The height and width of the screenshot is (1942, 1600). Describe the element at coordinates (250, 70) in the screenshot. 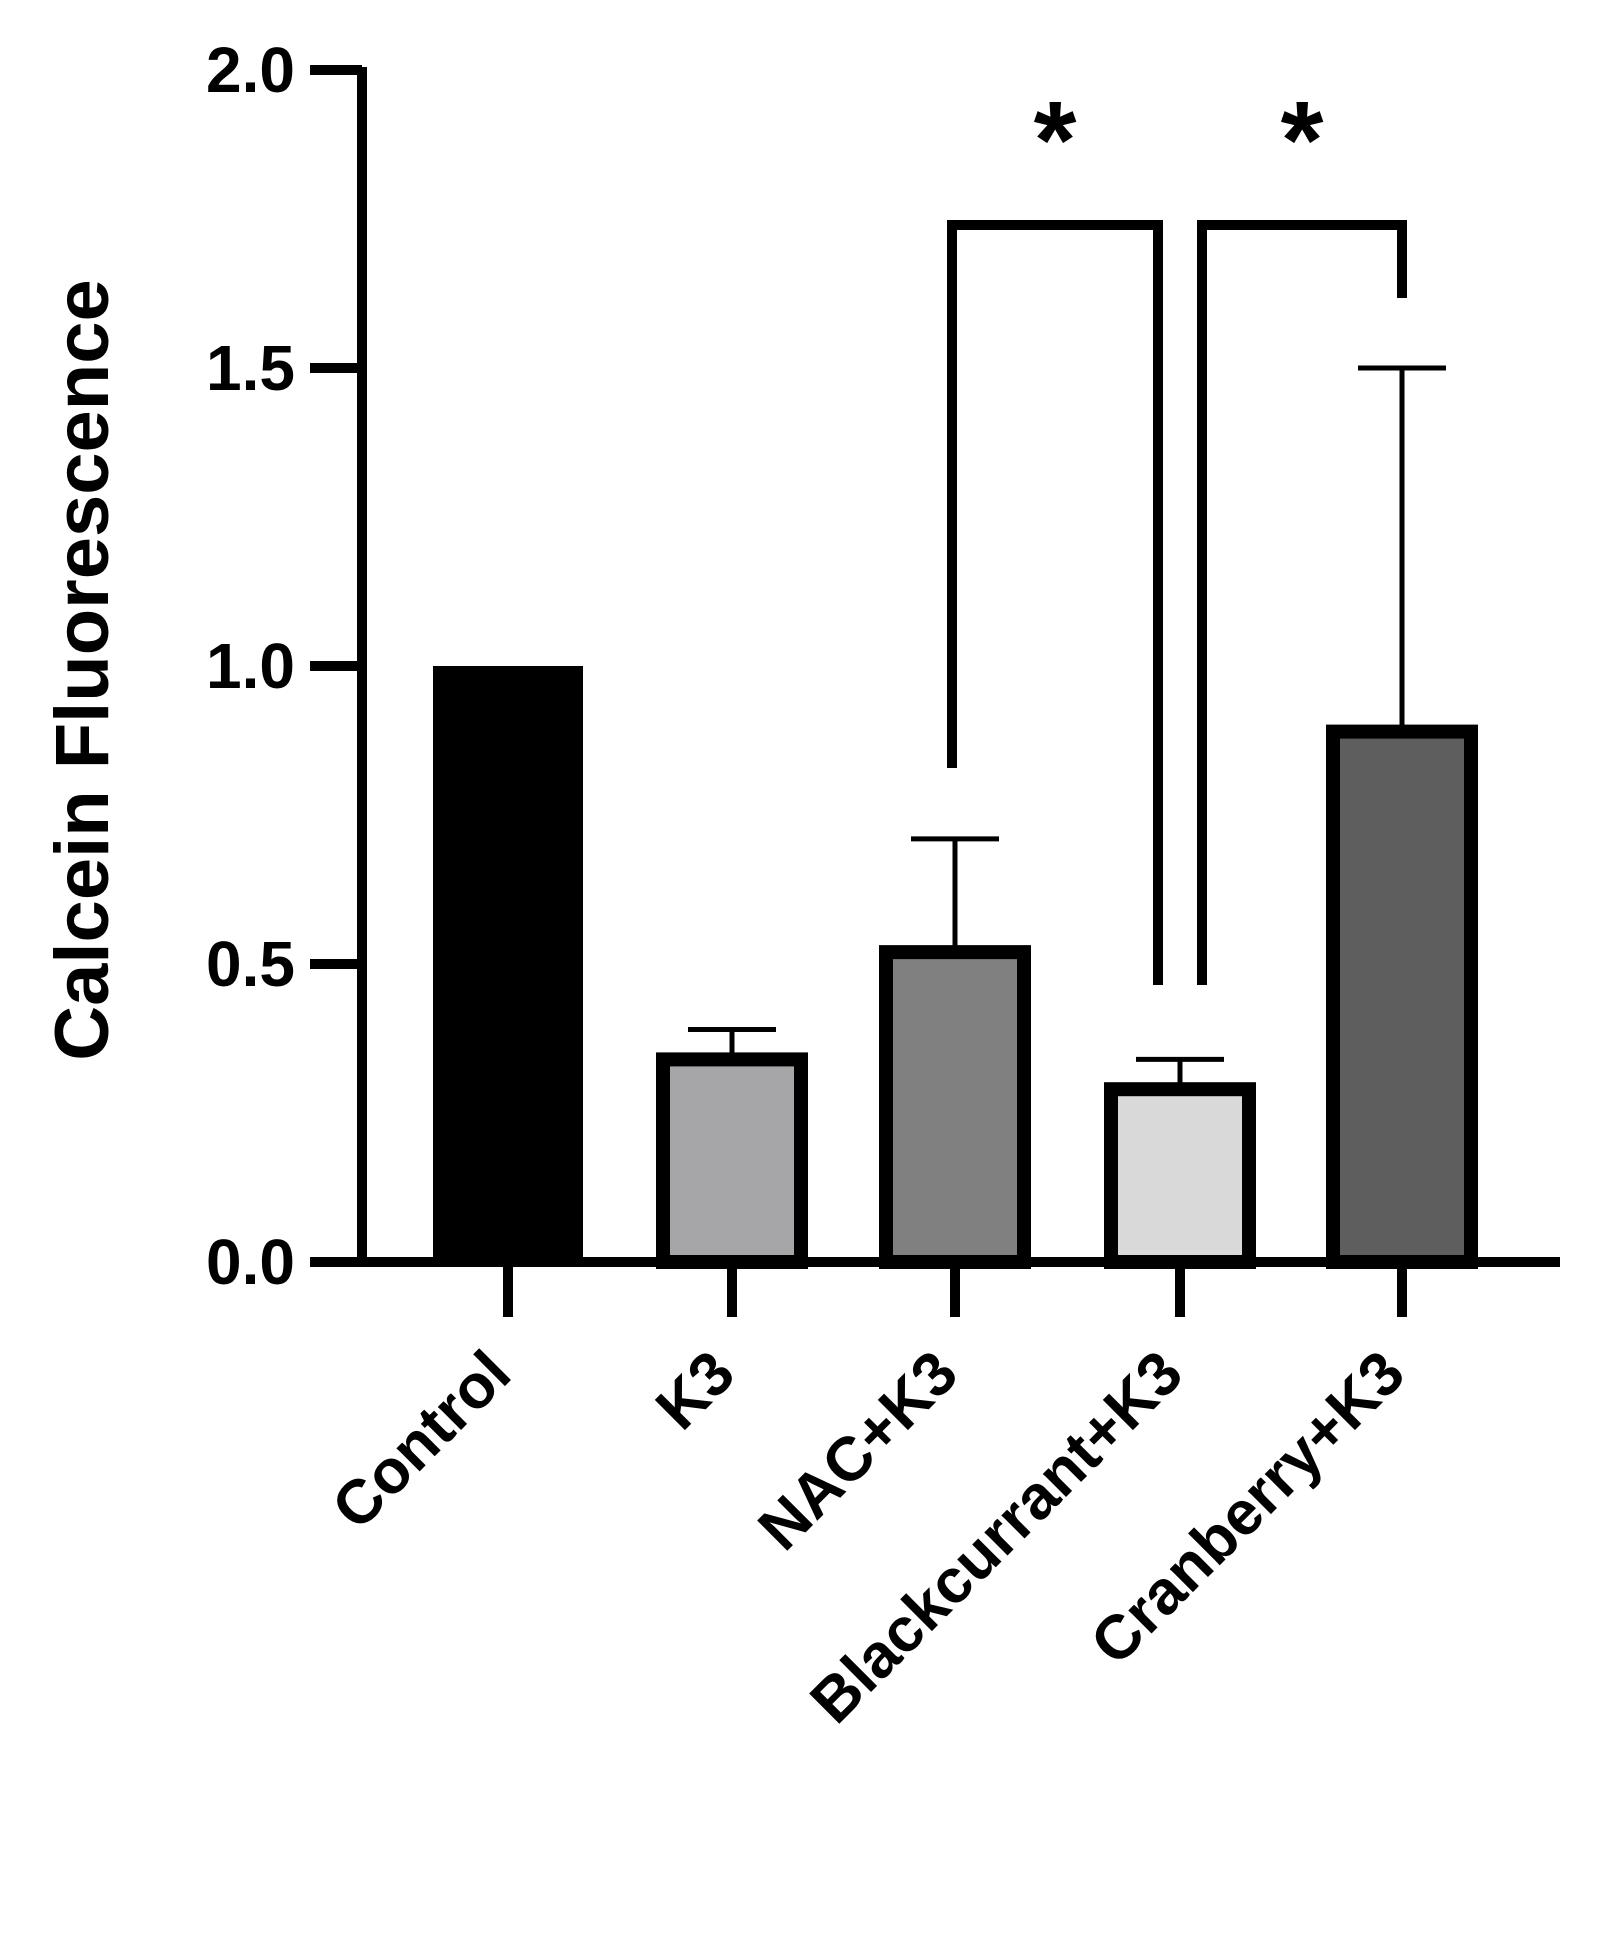

I see `y-tick-label: 2.0` at that location.